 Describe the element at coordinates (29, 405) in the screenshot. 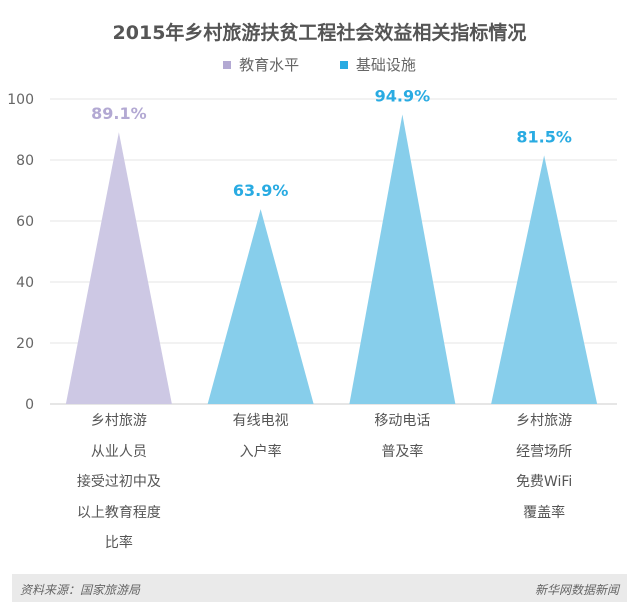

I see `y-tick-label-0: 0` at that location.